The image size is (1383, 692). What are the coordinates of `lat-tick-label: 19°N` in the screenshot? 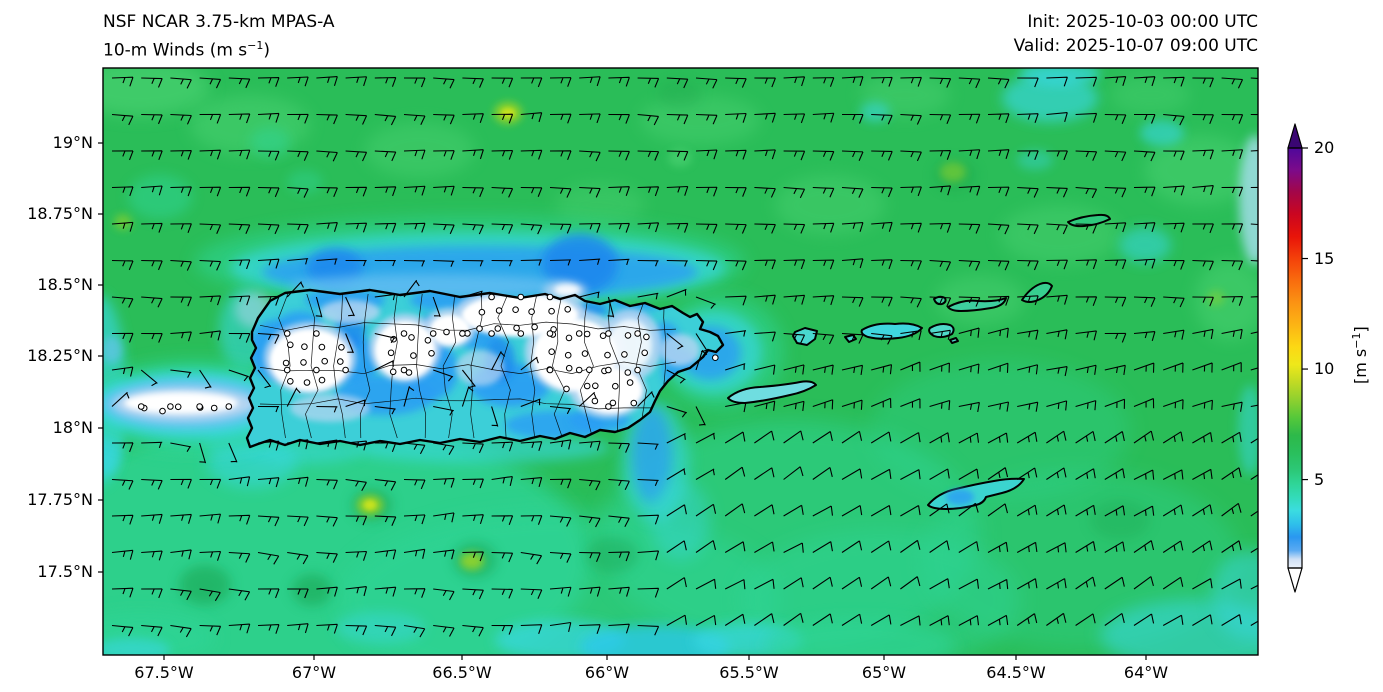 It's located at (72, 142).